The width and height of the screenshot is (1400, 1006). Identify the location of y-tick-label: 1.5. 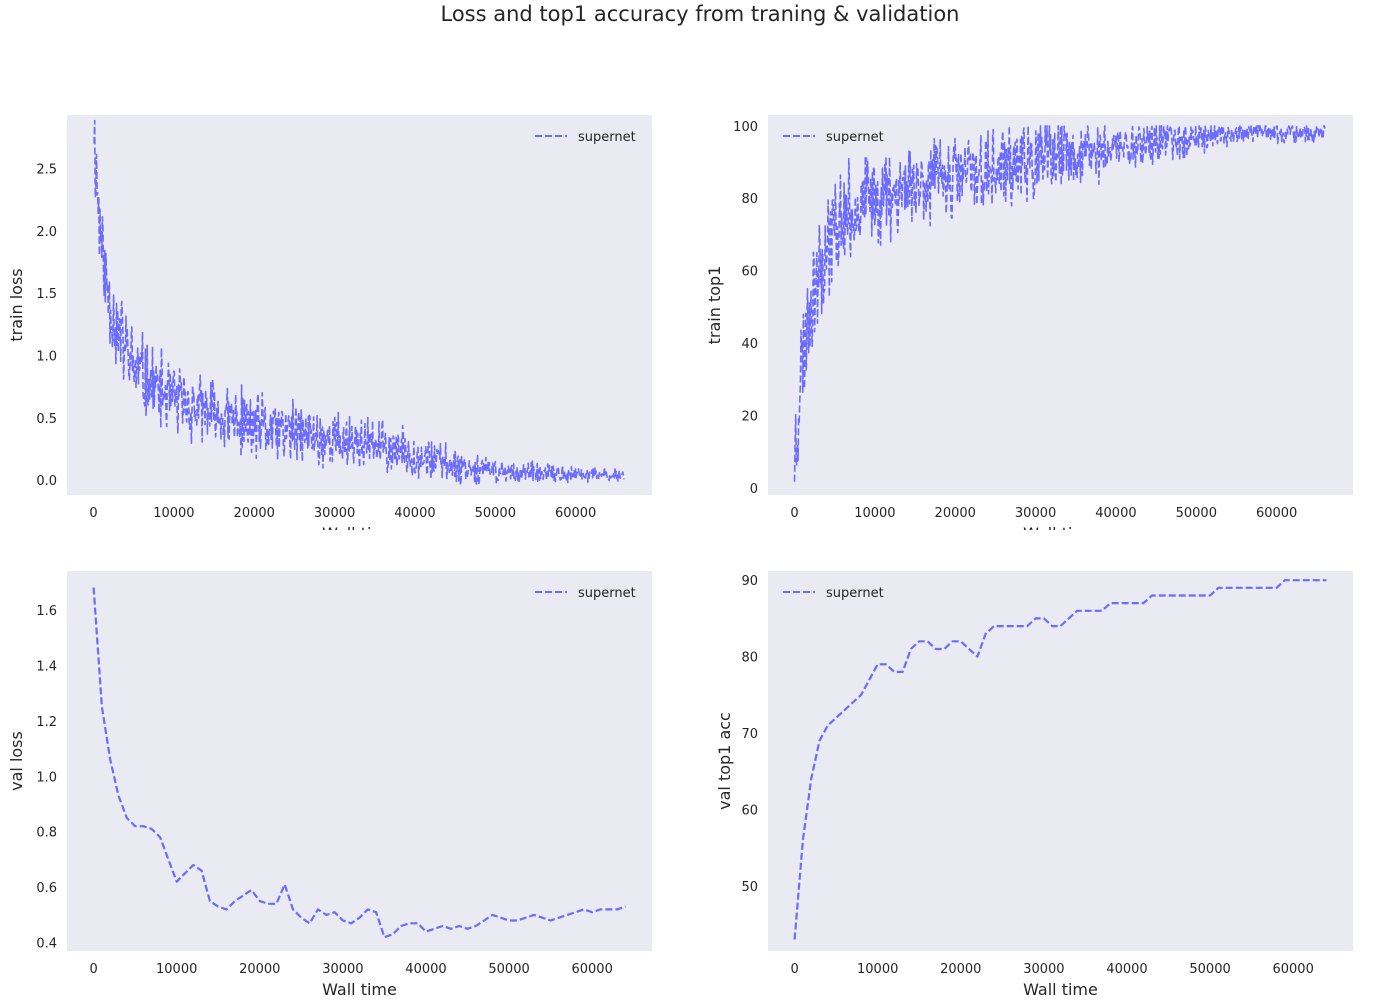
(46, 294).